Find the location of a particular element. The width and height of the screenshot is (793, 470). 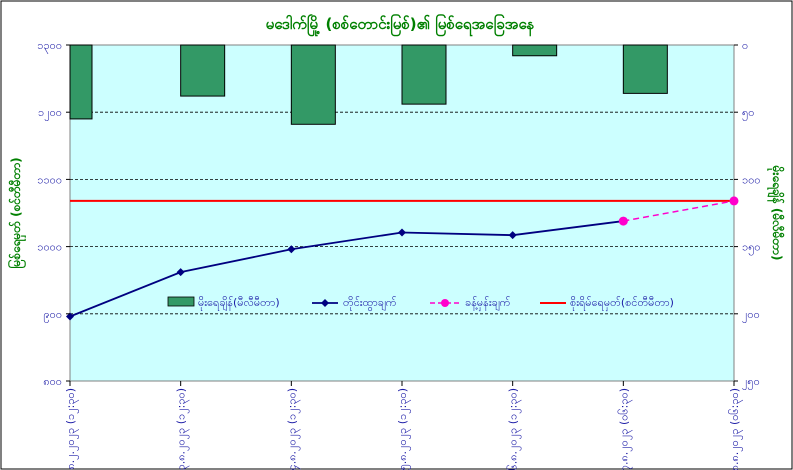

x-tick-label-group: ၂၈.၂.၂၀၂၃ (၁၂:၃၀) is located at coordinates (71, 429).